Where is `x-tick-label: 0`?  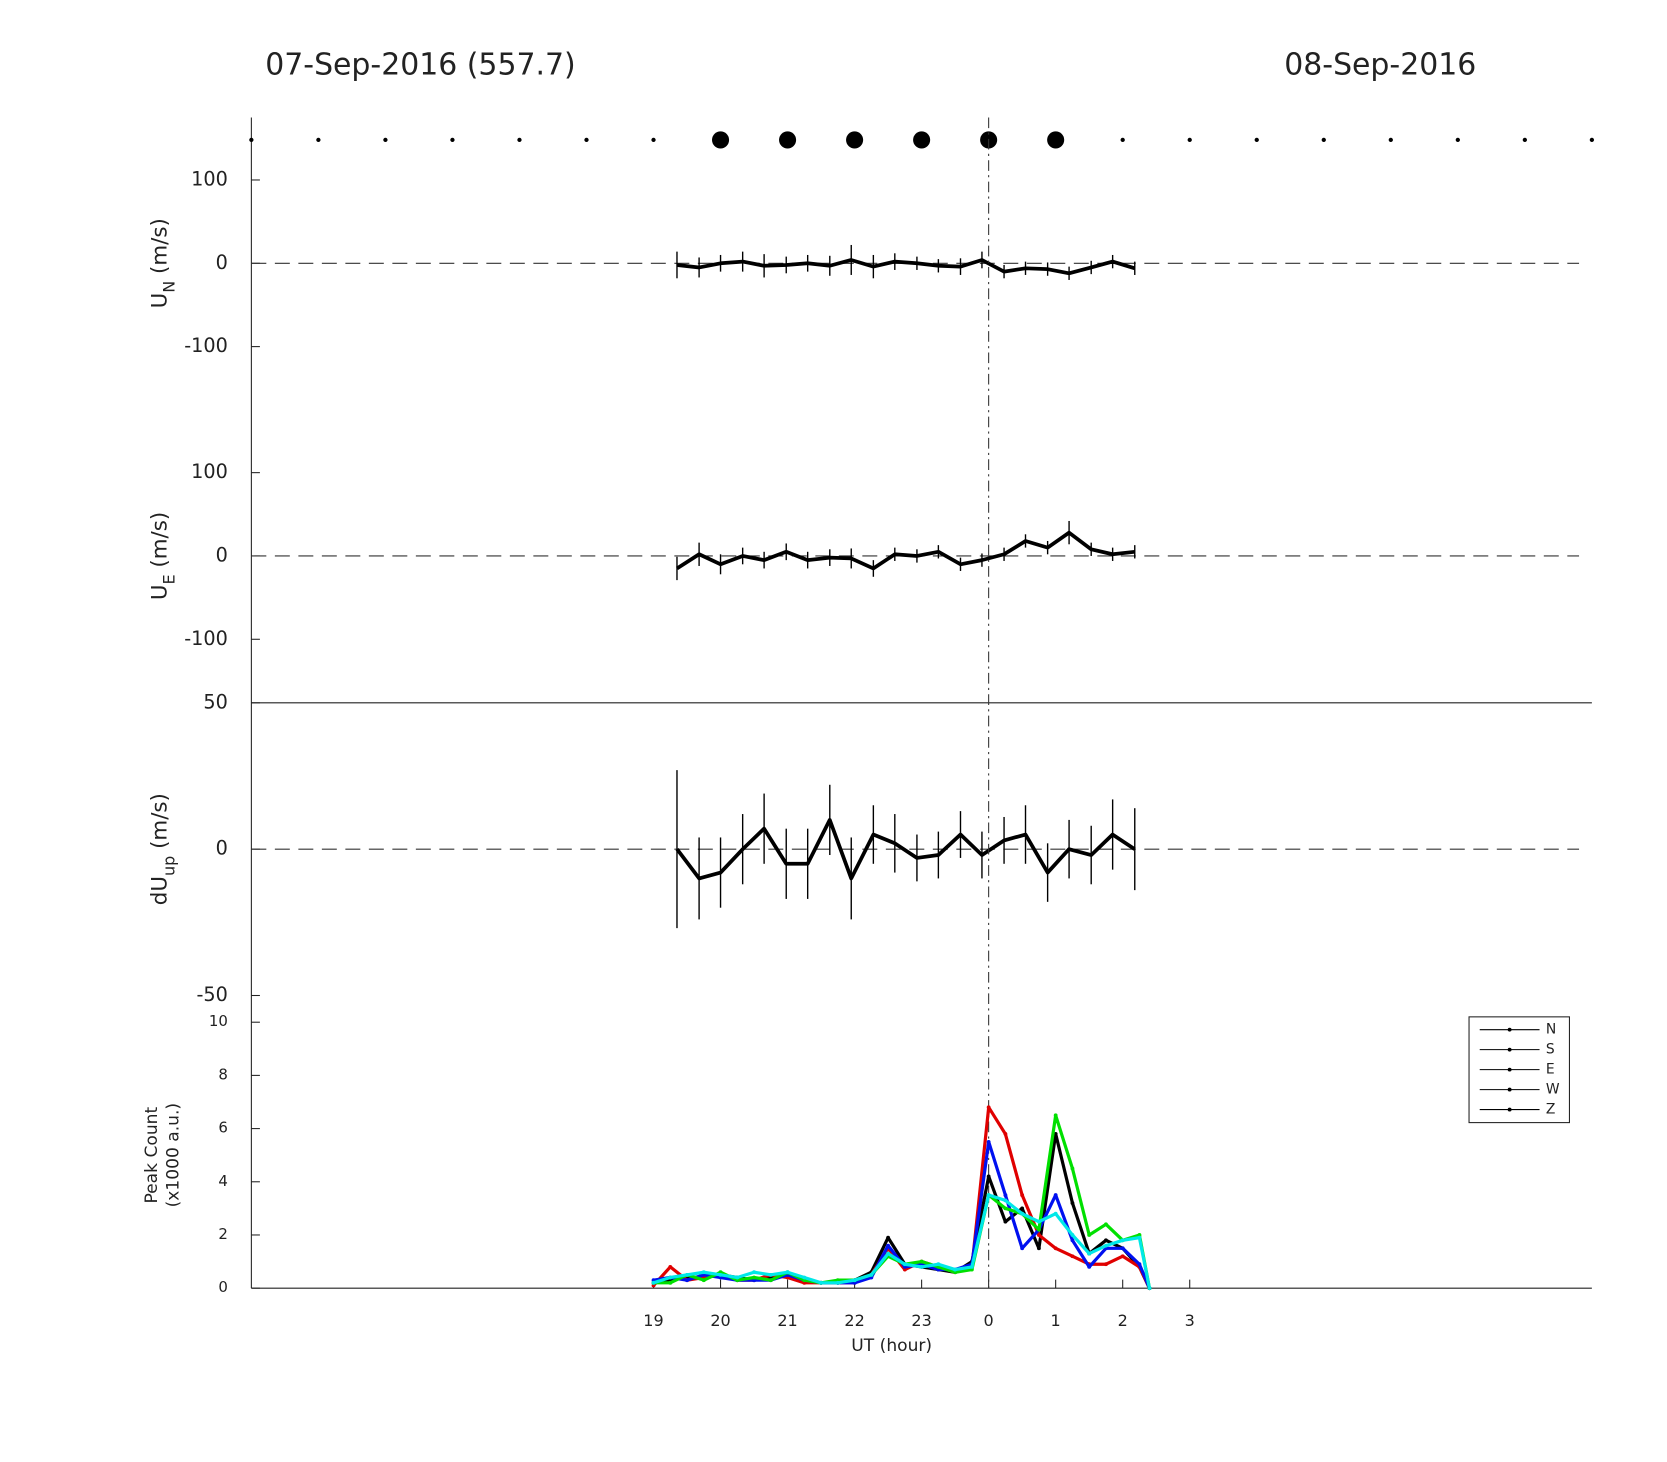 x-tick-label: 0 is located at coordinates (989, 1320).